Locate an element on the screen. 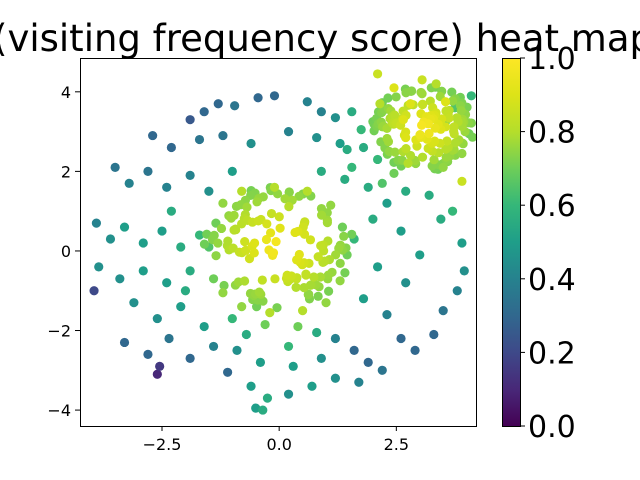 Image resolution: width=640 pixels, height=480 pixels. colorbar-tick-label: 0.6 is located at coordinates (552, 206).